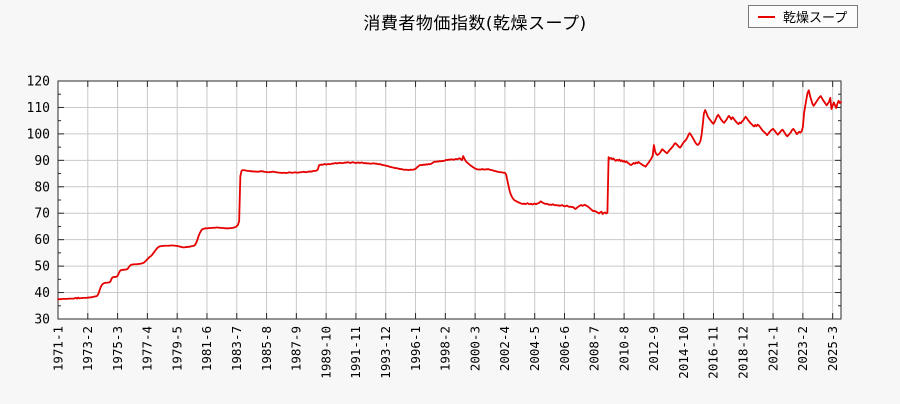  I want to click on legend: 乾燥スープ, so click(803, 16).